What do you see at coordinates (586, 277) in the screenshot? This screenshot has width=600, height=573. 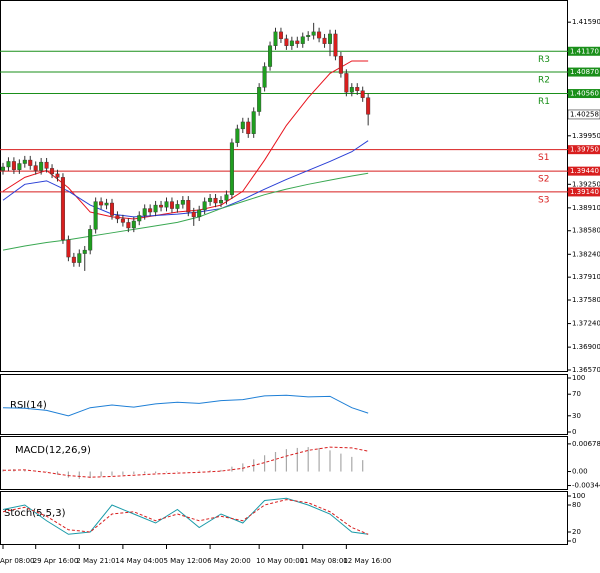 I see `y-tick-label: 1.37910` at bounding box center [586, 277].